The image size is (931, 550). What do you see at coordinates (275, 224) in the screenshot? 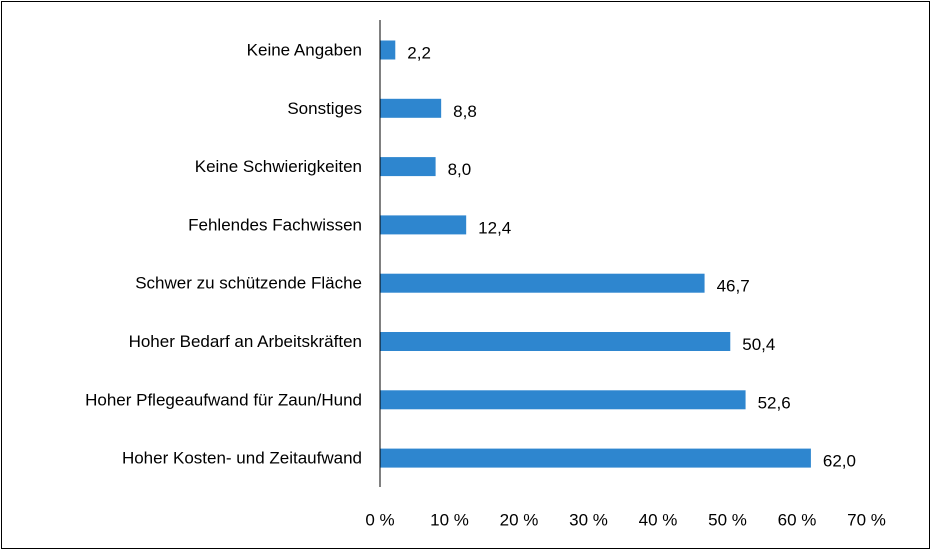
I see `category-label: Fehlendes Fachwissen` at bounding box center [275, 224].